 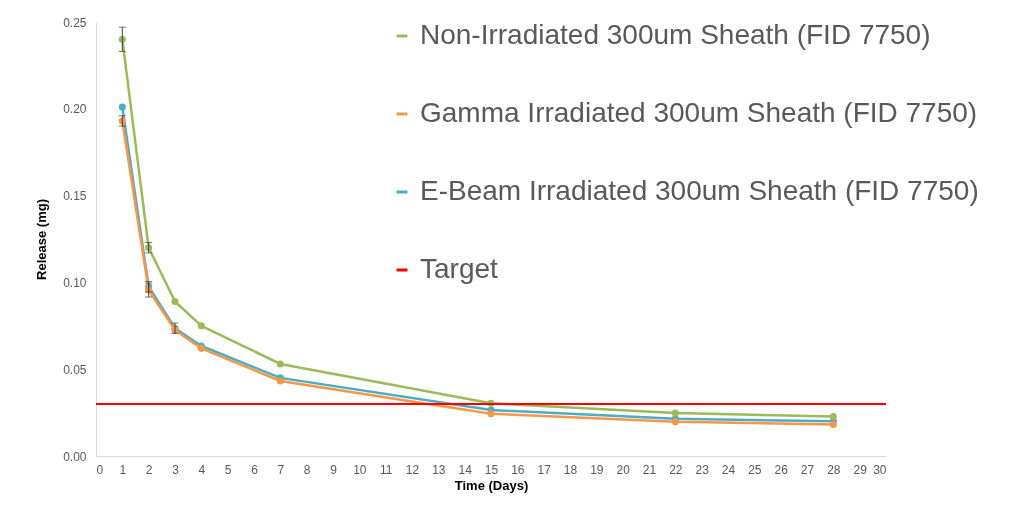 I want to click on x-tick-label: 24, so click(x=728, y=469).